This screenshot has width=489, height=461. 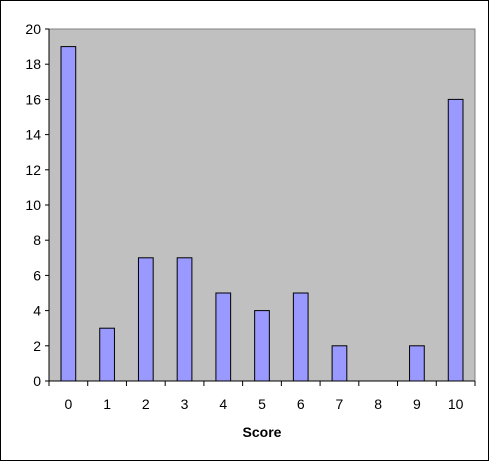 I want to click on x-tick-label: 9, so click(x=417, y=404).